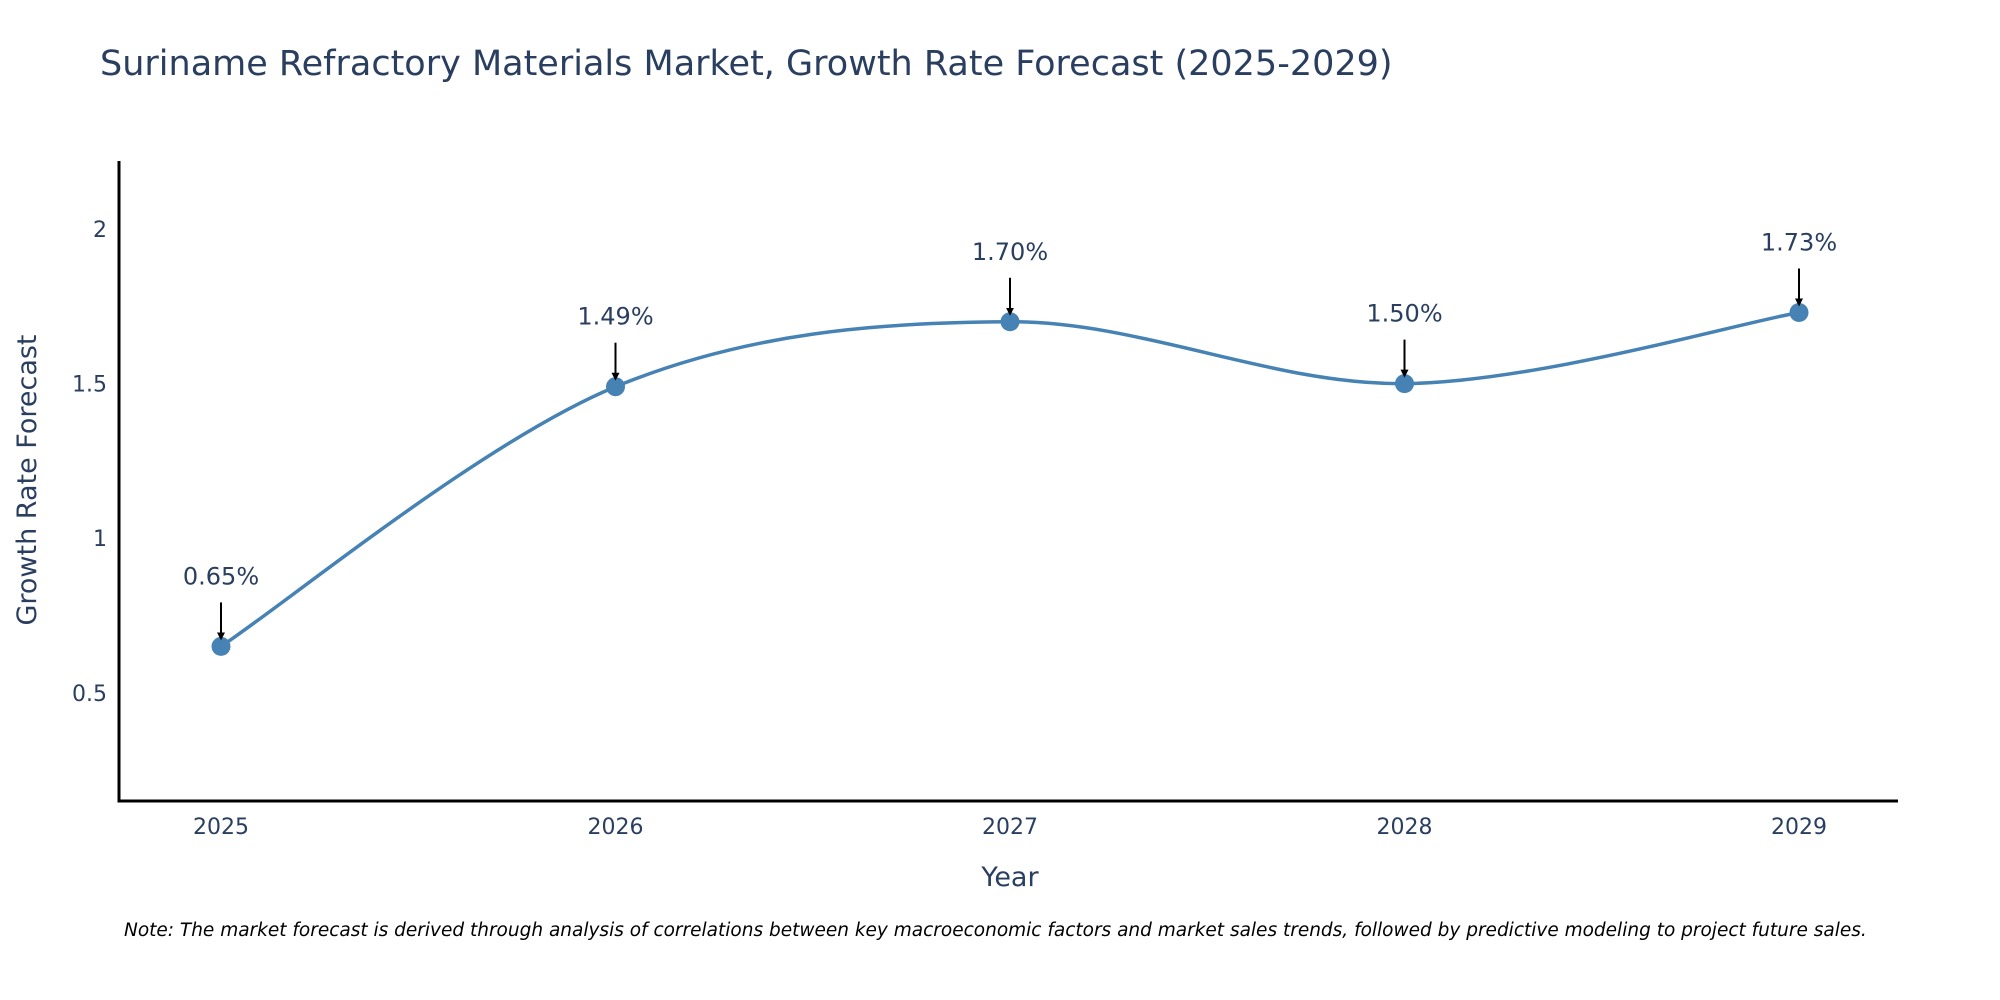 This screenshot has height=1000, width=2000. Describe the element at coordinates (1010, 827) in the screenshot. I see `x-tick-label: 2027` at that location.